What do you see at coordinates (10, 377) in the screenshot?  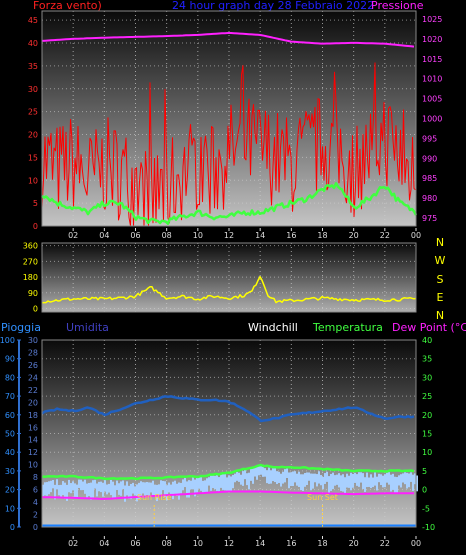 I see `pioggia-y-tick-label: 80` at bounding box center [10, 377].